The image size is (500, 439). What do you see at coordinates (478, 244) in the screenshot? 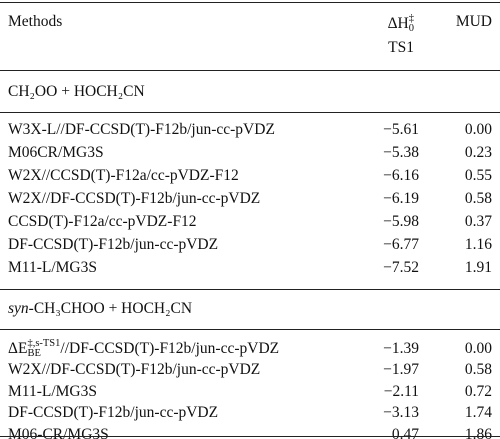
I see `mud-value: 1.16` at bounding box center [478, 244].